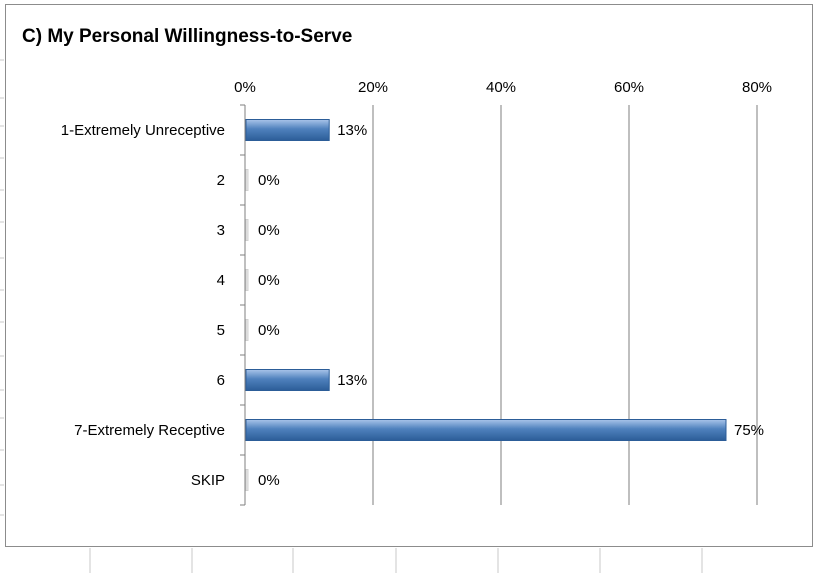 This screenshot has width=817, height=573. I want to click on x-tick-label-60: 60%, so click(629, 87).